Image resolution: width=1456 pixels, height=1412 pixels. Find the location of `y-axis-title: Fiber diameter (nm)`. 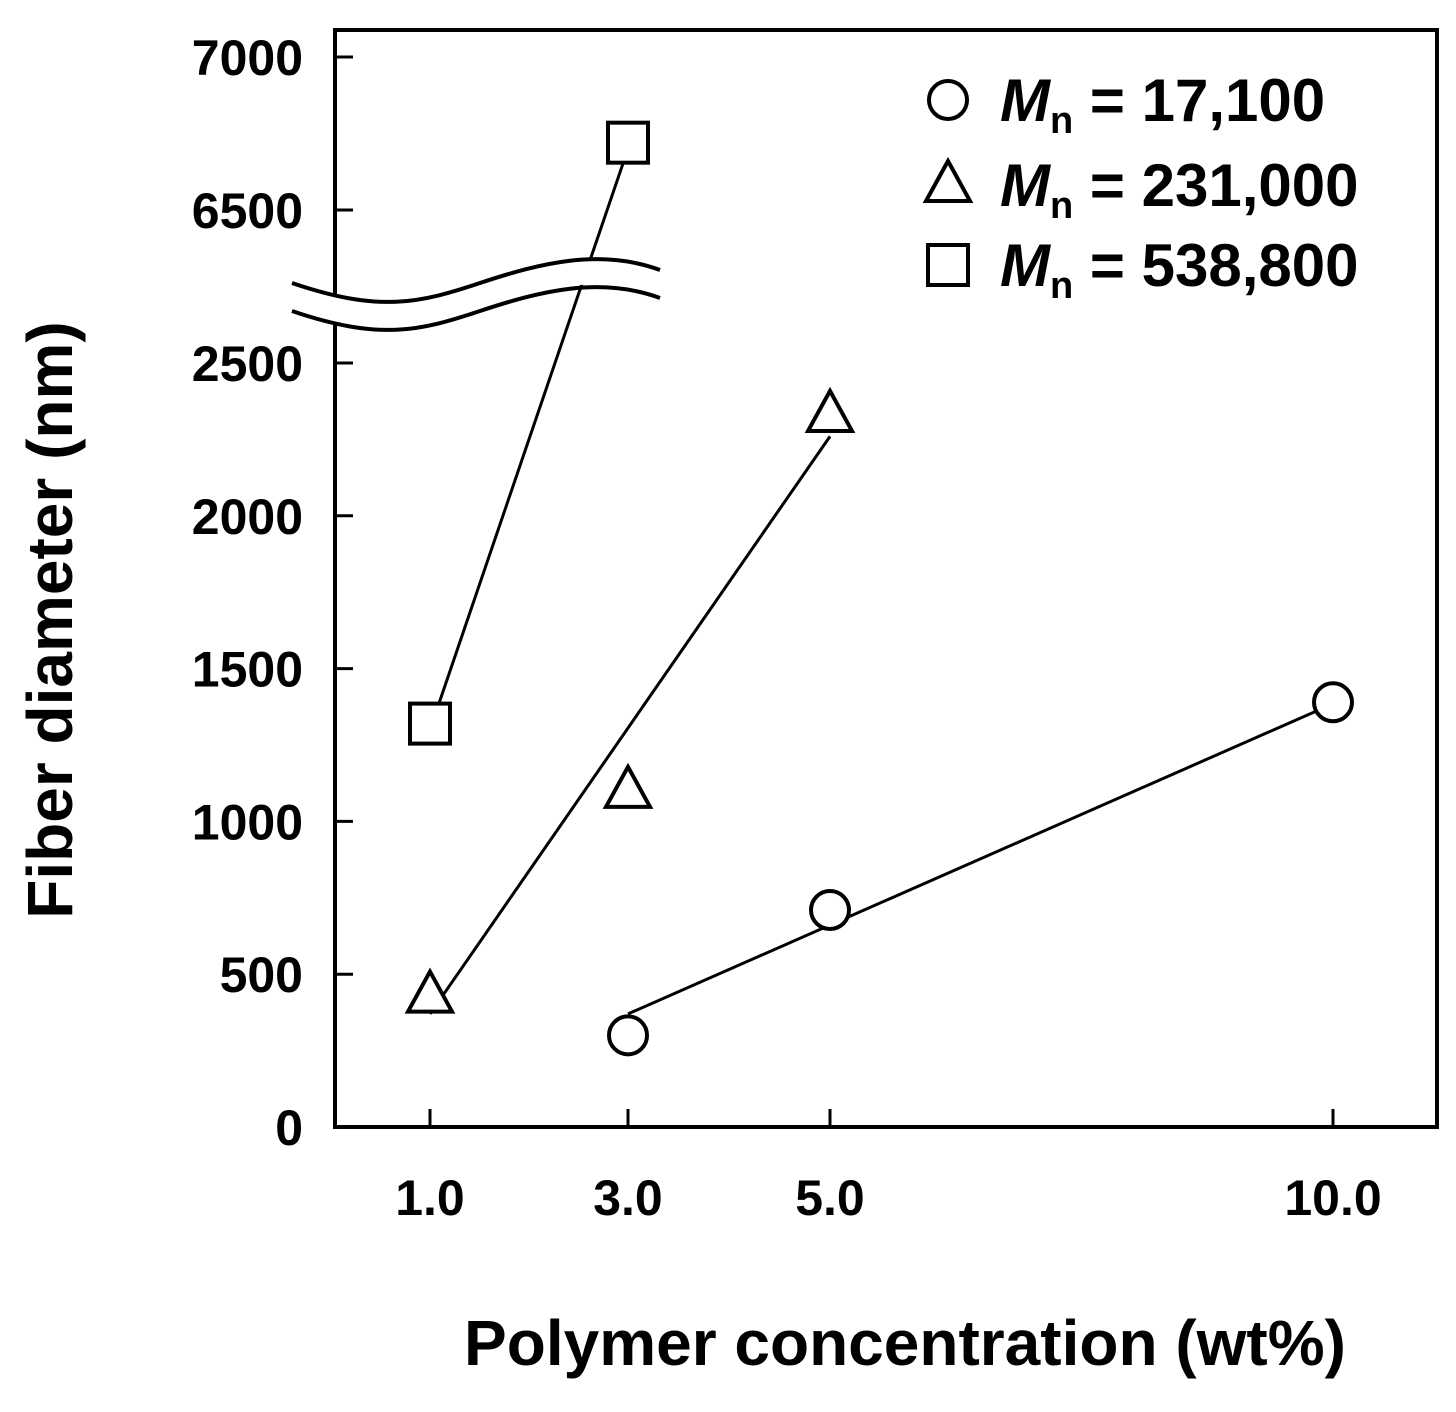

y-axis-title: Fiber diameter (nm) is located at coordinates (50, 619).